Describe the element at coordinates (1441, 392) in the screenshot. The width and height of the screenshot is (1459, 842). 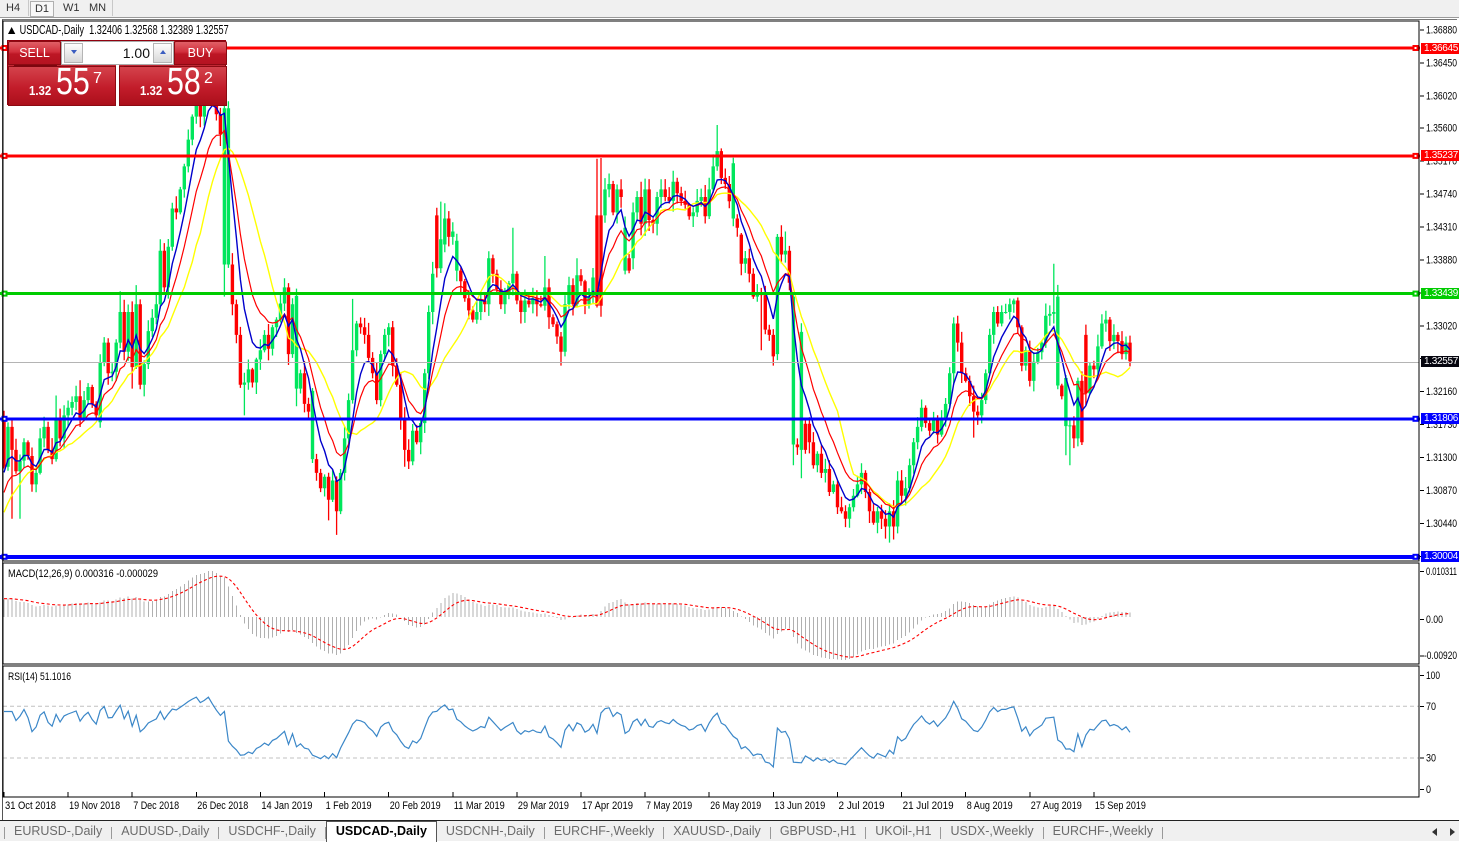
I see `svg-text: 1.32160` at that location.